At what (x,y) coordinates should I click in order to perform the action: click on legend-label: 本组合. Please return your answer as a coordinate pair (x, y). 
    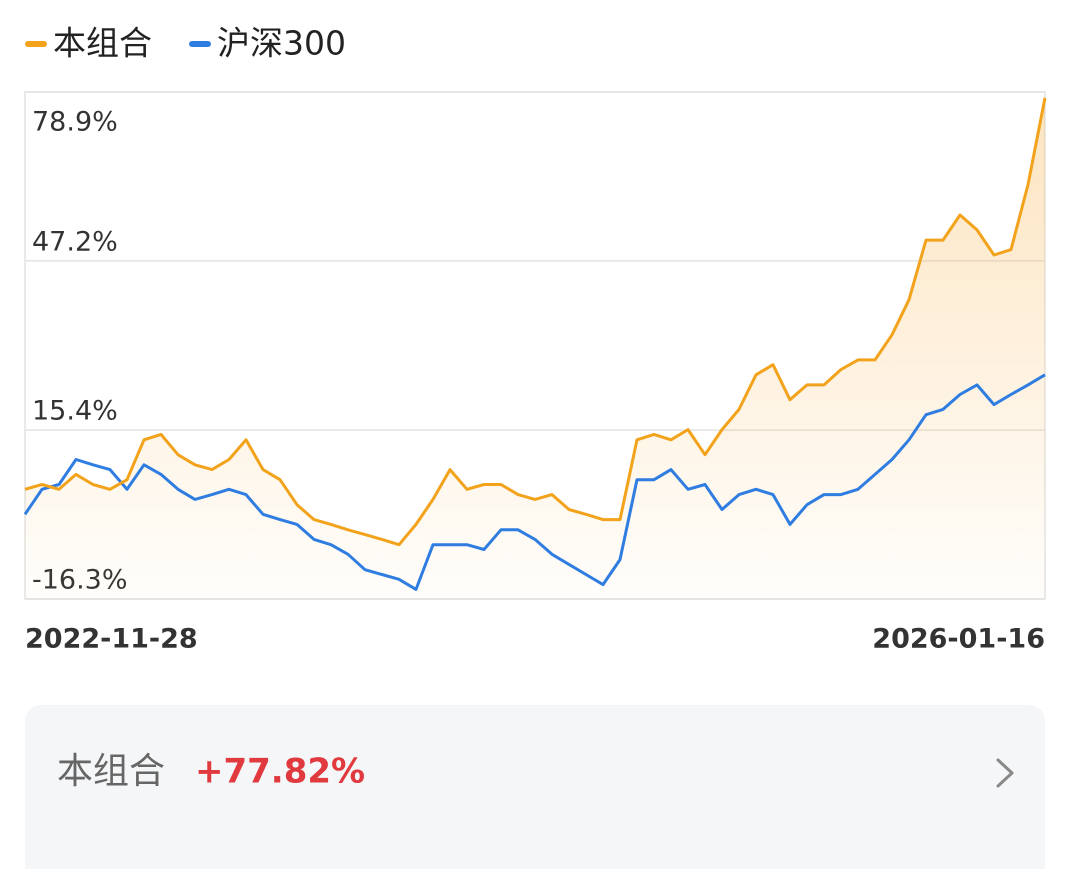
    Looking at the image, I should click on (102, 43).